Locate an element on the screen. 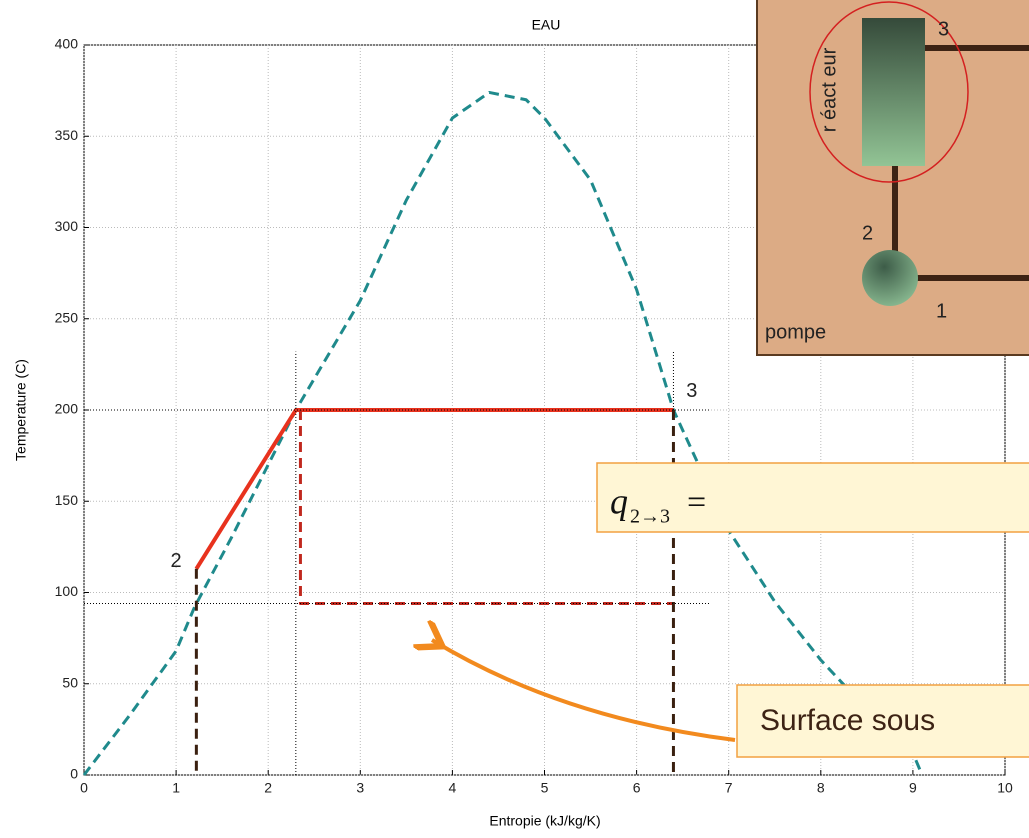 The width and height of the screenshot is (1029, 838). pump is located at coordinates (890, 278).